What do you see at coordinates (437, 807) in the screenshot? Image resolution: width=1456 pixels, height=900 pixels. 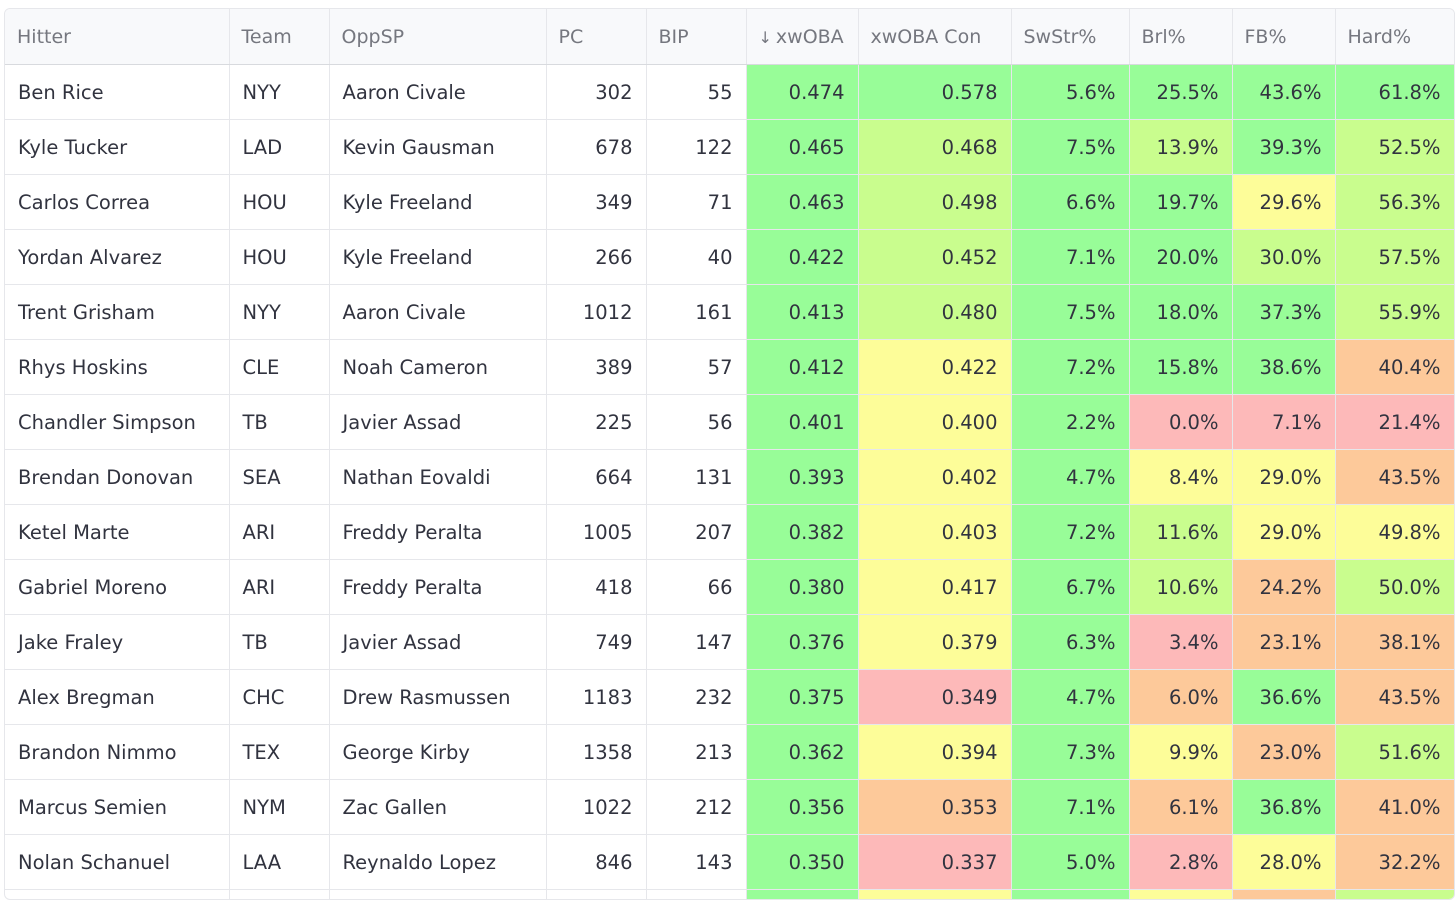 I see `cell-oppsp: Zac Gallen` at bounding box center [437, 807].